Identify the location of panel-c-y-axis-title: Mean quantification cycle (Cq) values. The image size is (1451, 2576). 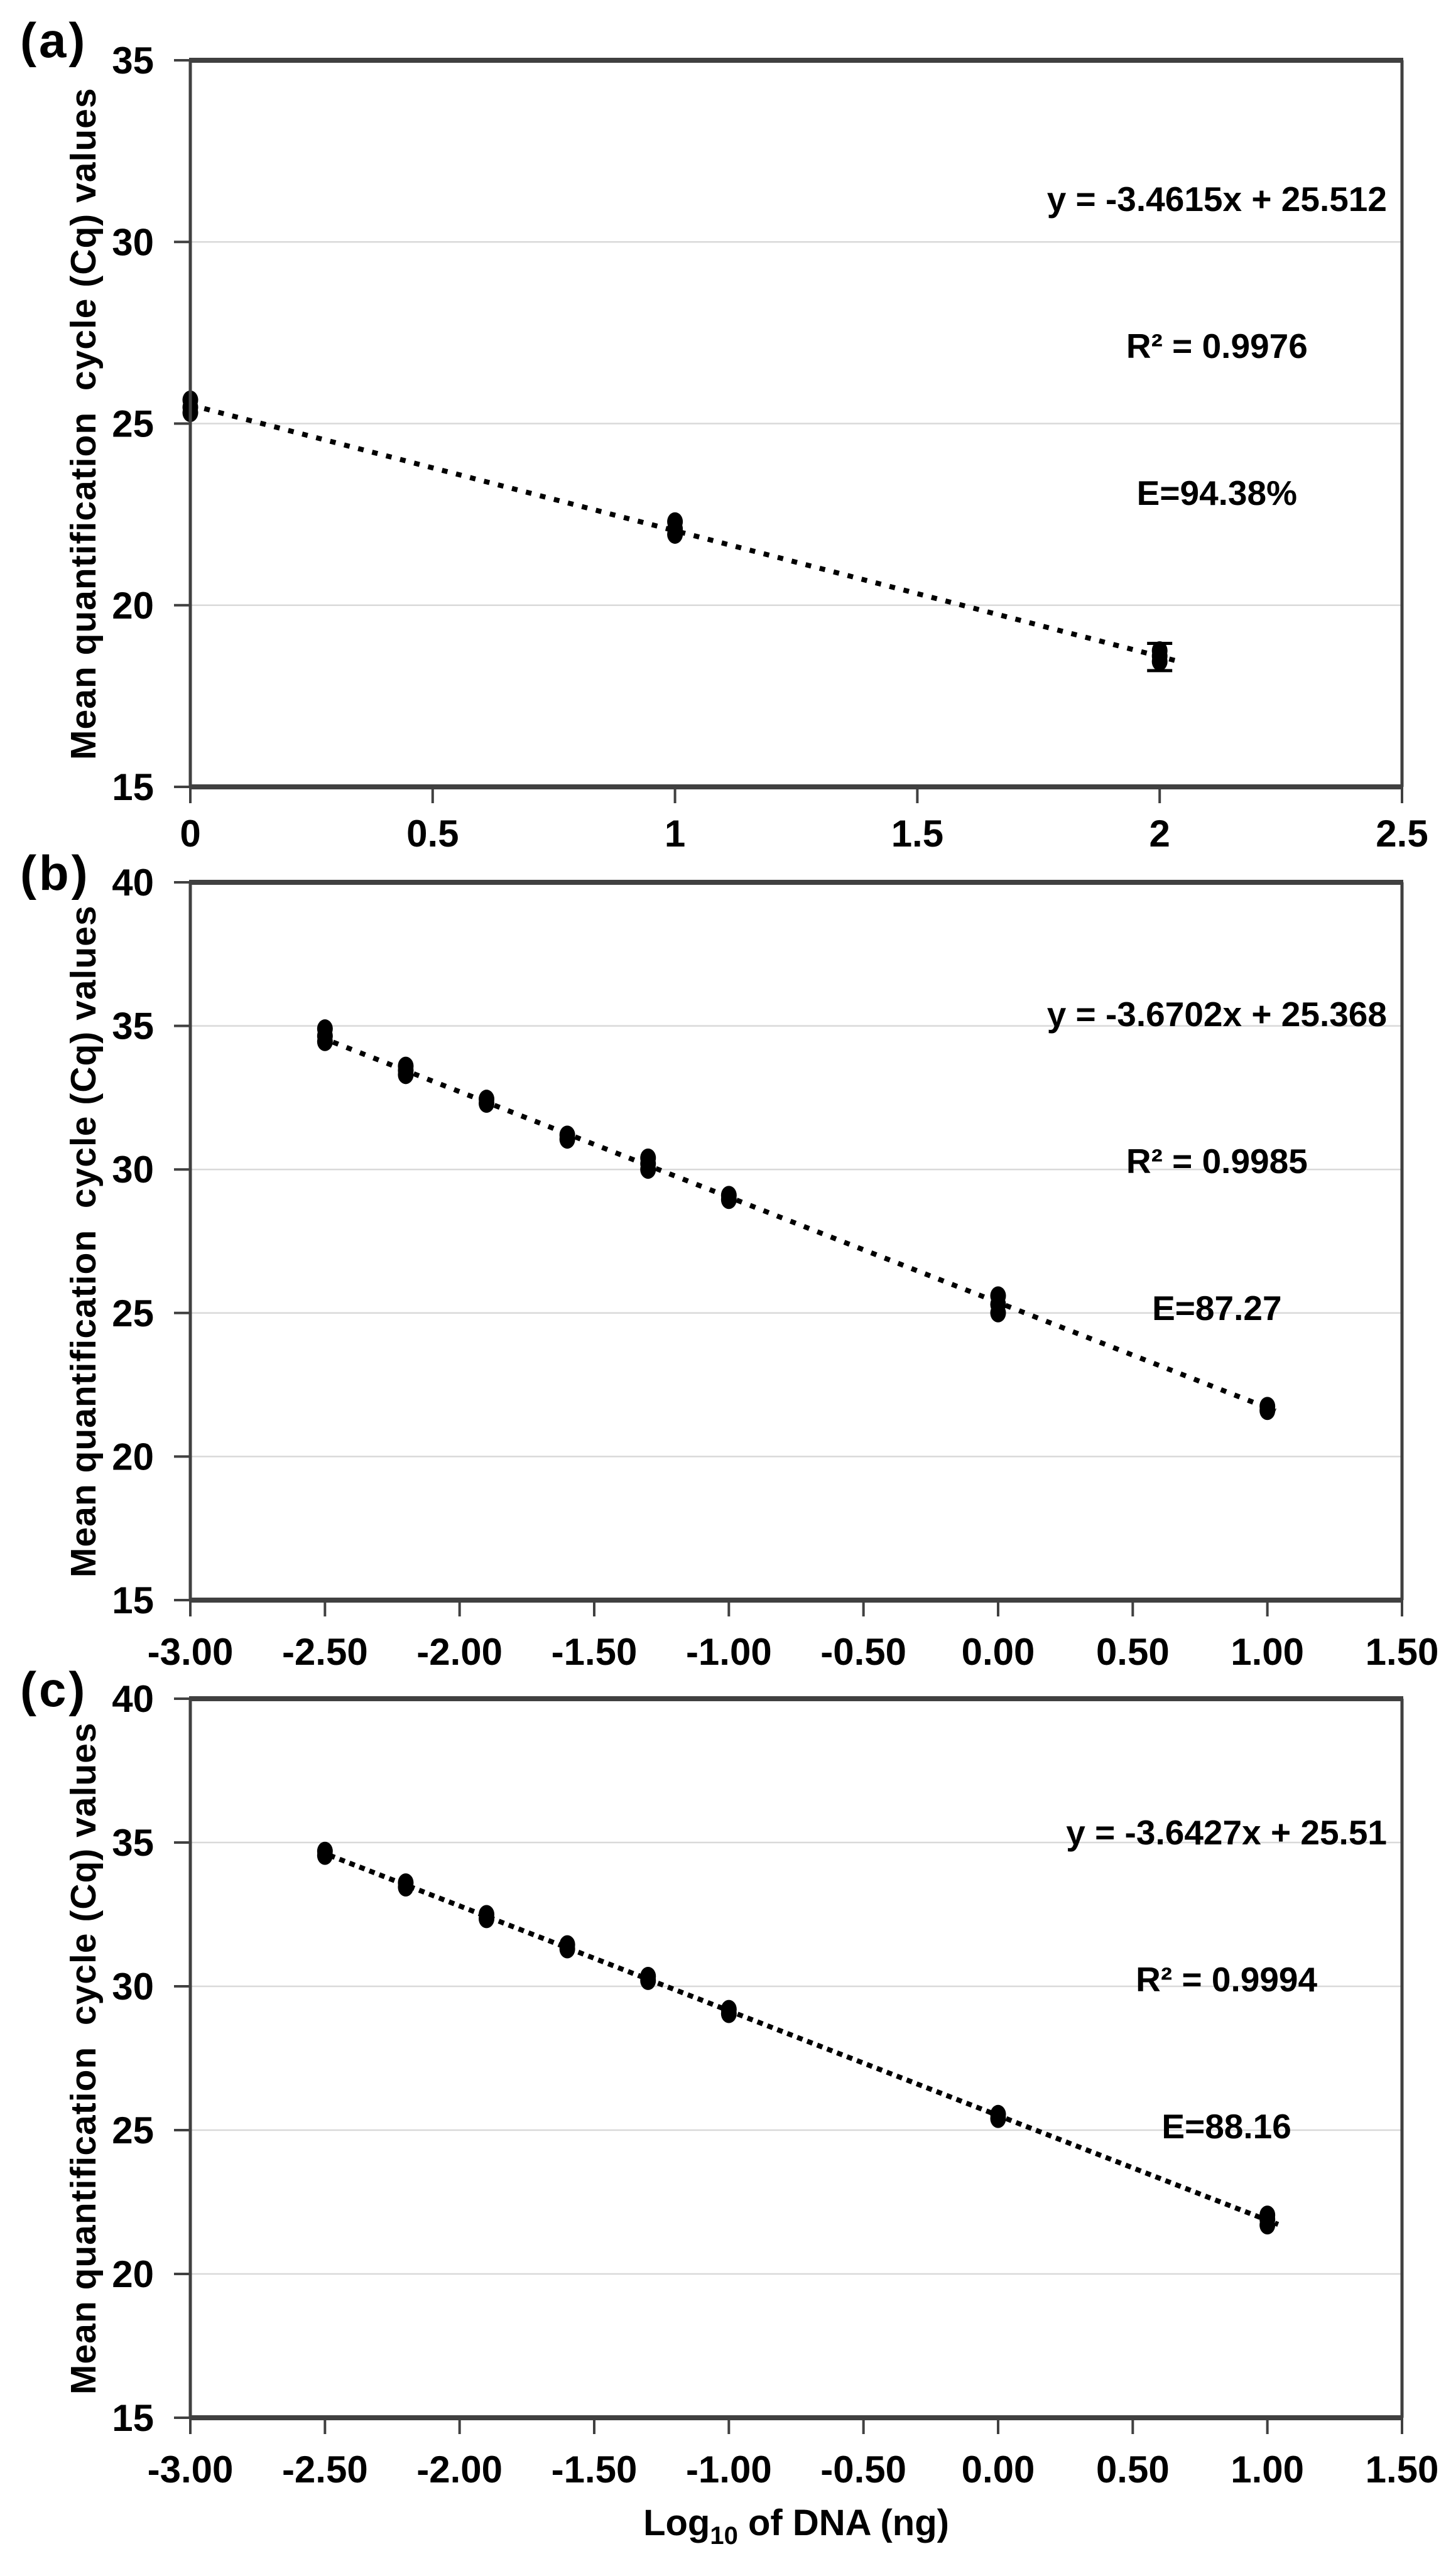
(84, 2058).